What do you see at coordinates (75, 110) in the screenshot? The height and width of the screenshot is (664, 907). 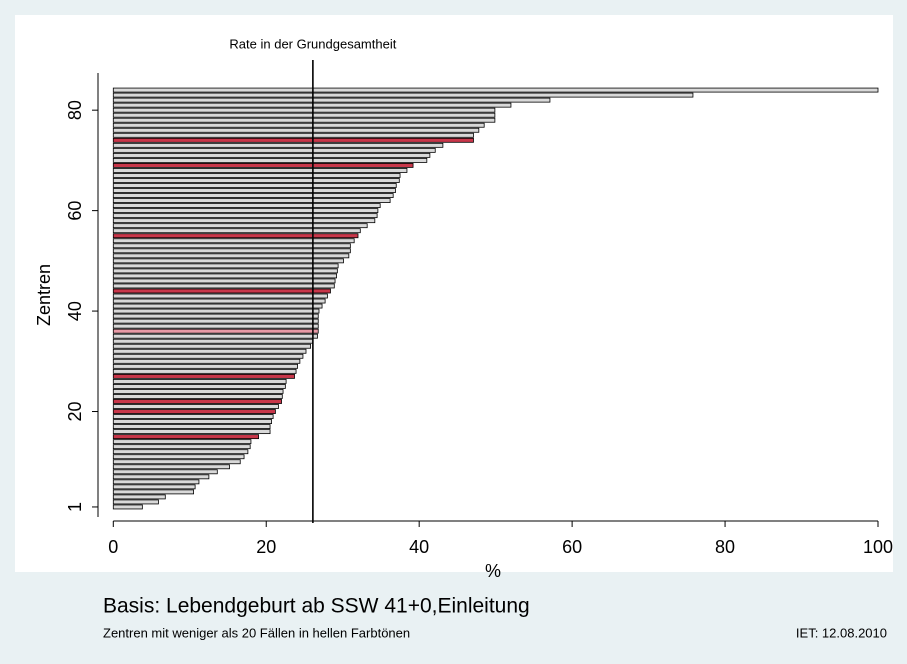 I see `y-tick-label: 80` at bounding box center [75, 110].